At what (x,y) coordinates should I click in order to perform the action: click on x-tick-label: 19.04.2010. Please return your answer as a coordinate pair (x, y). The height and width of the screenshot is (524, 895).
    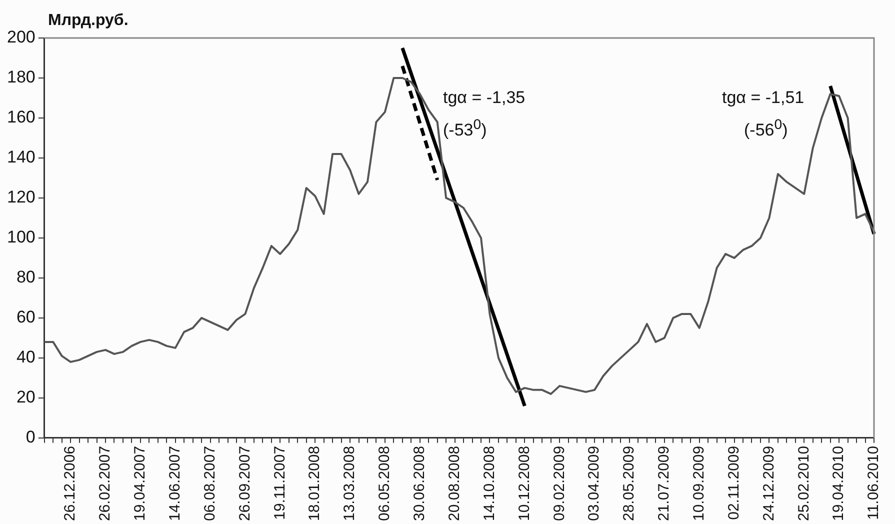
    Looking at the image, I should click on (839, 484).